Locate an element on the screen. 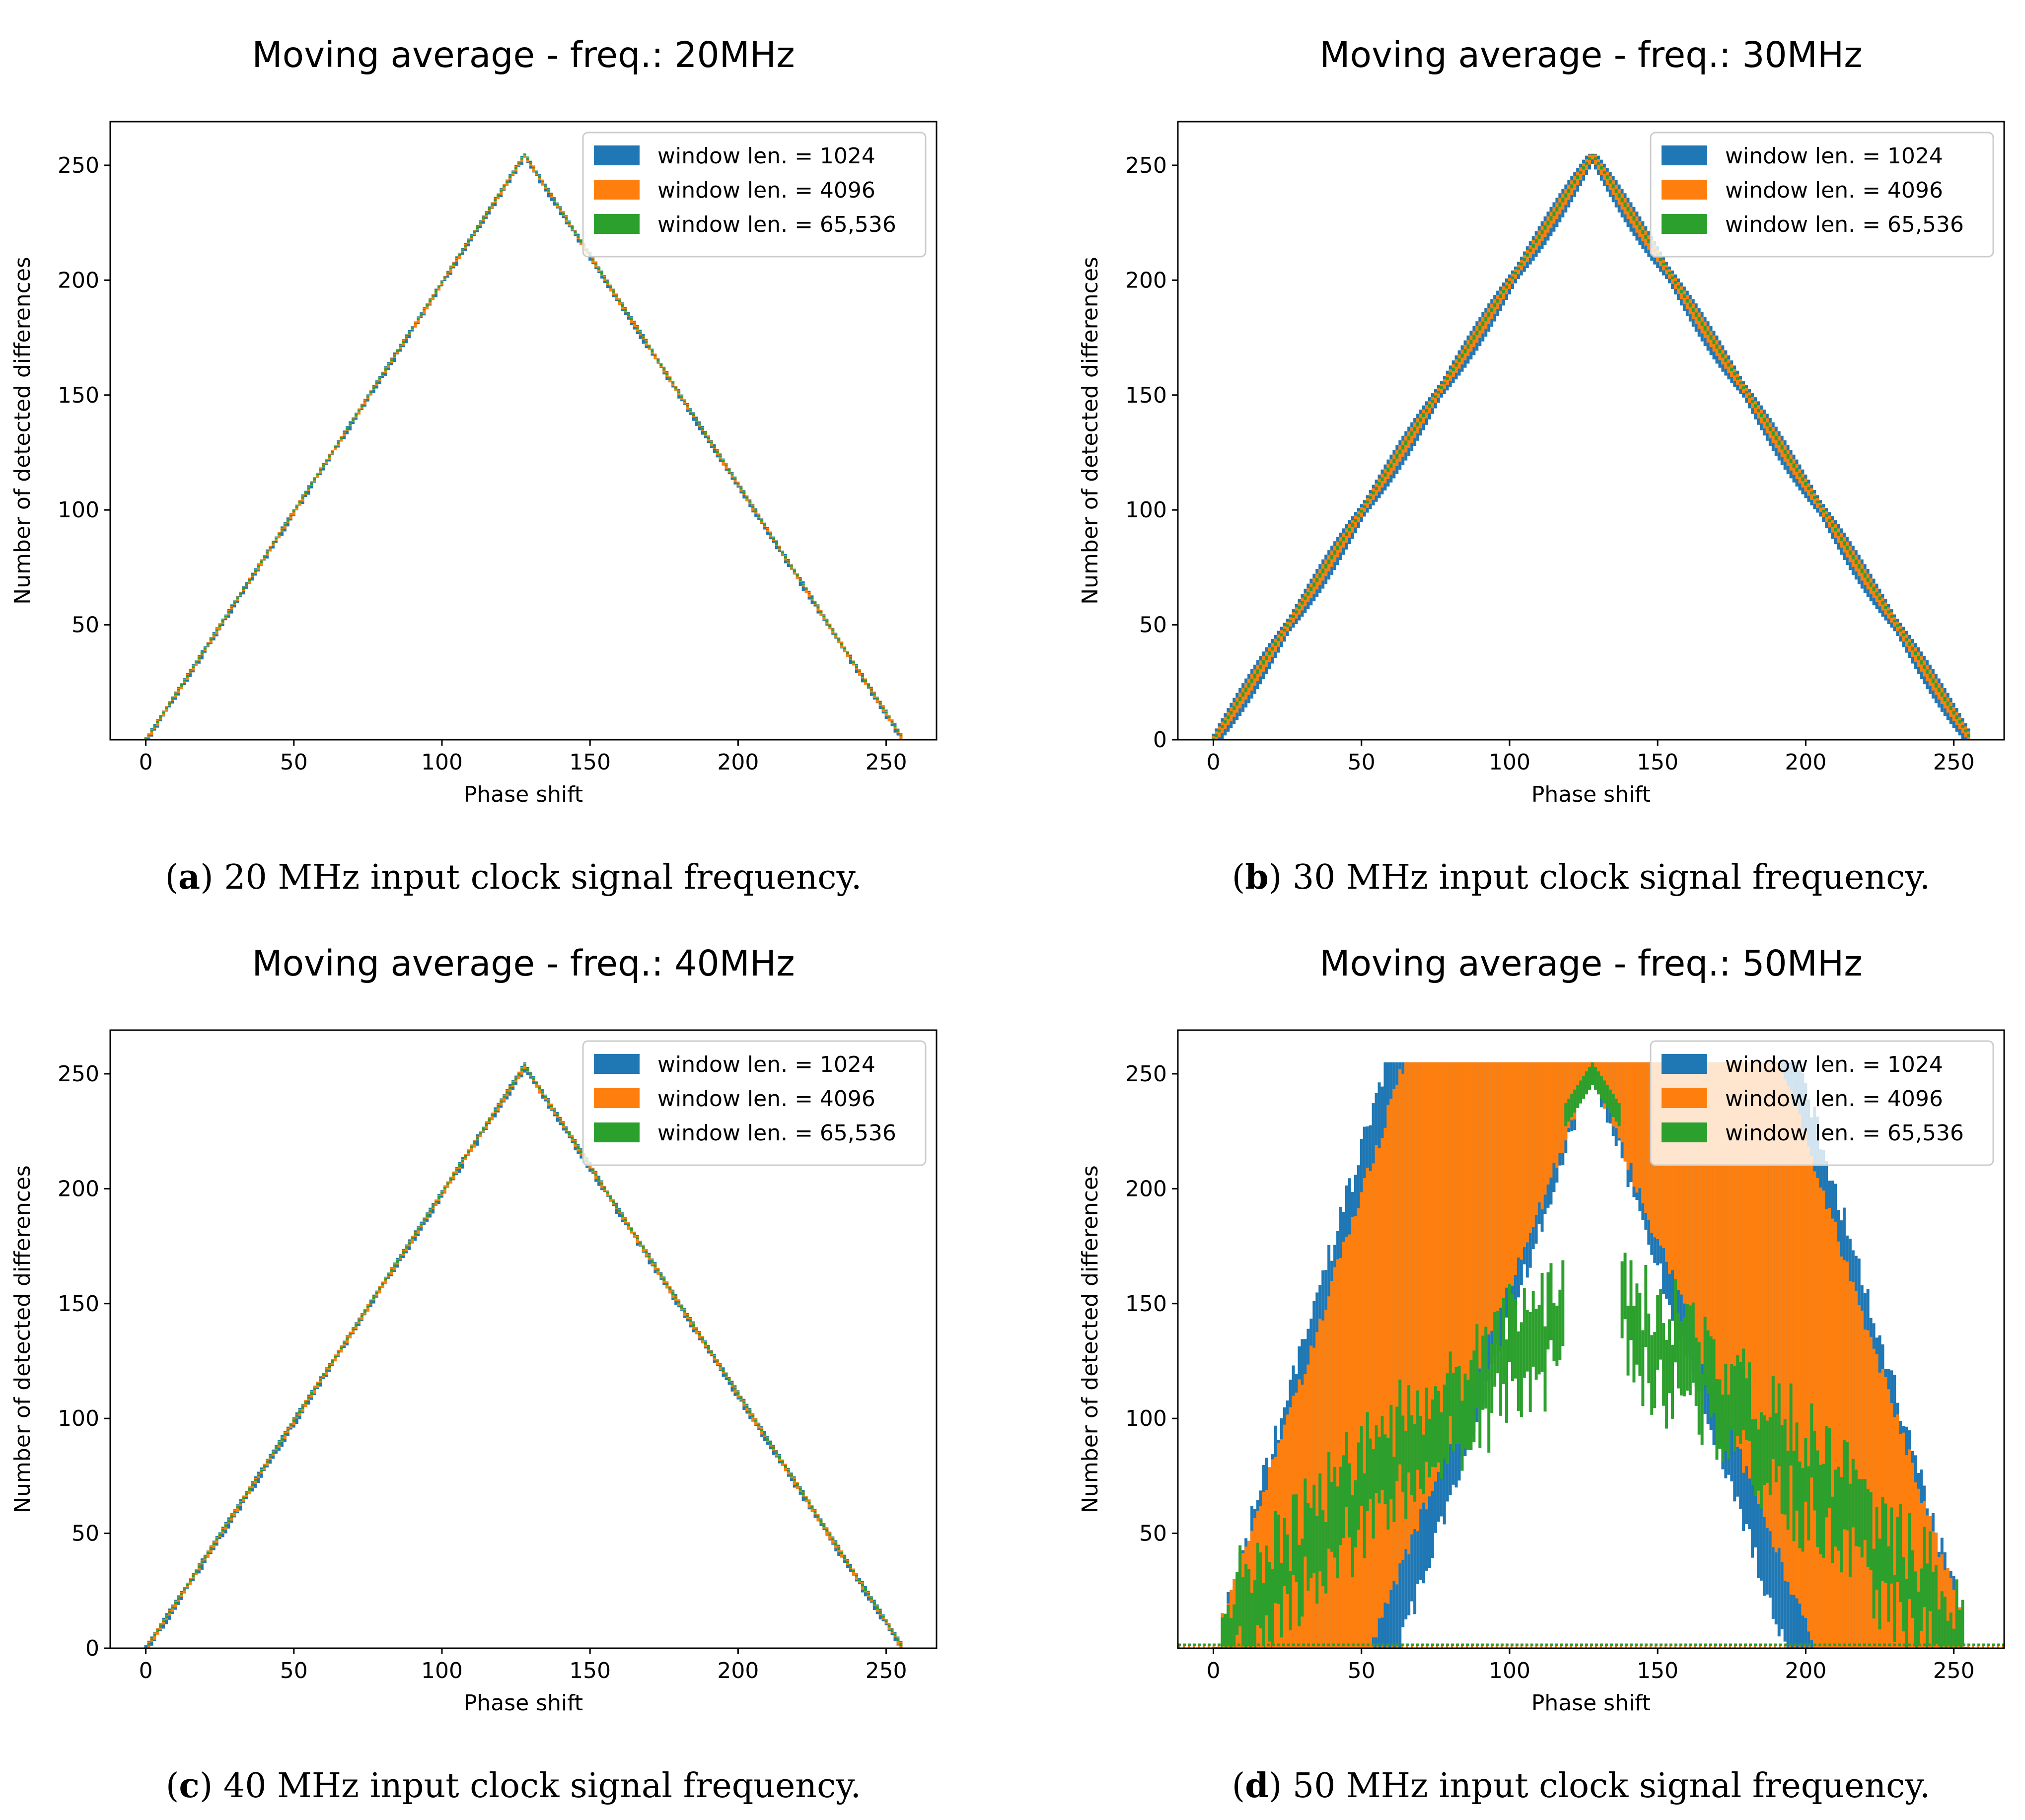 The image size is (2025, 1820). chart-title: Moving average - freq.: 20MHz is located at coordinates (523, 54).